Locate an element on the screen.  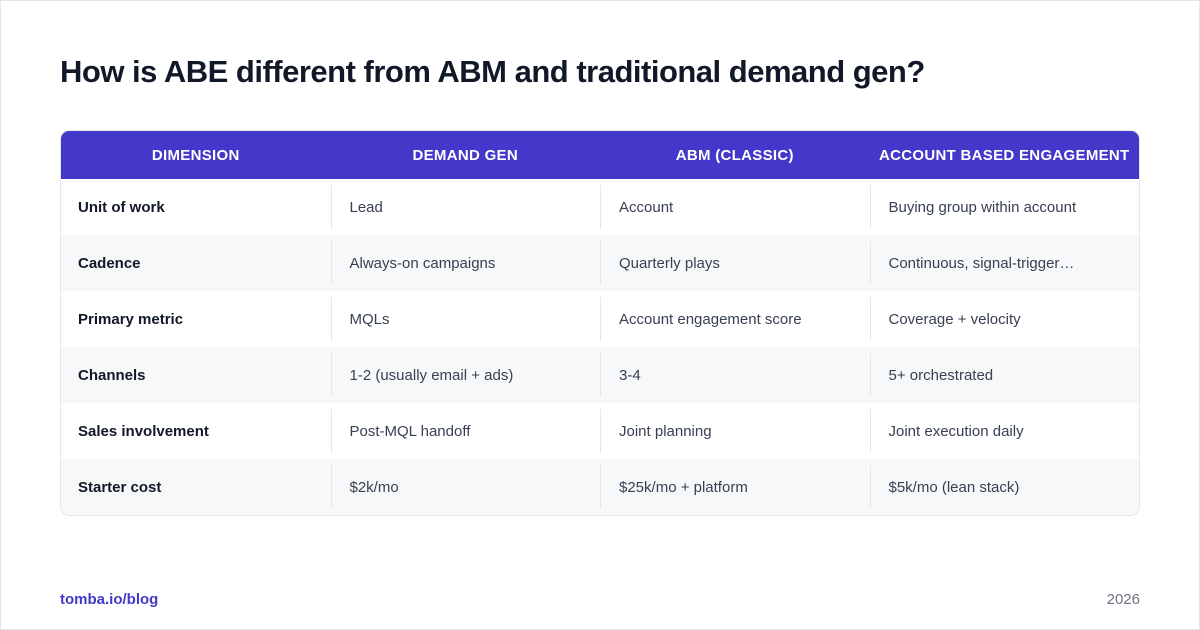
abm-classic-cell: Quarterly plays is located at coordinates (735, 263).